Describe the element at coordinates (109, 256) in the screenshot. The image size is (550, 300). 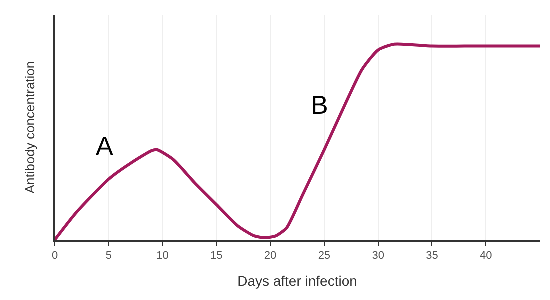
I see `x-tick-label: 5` at that location.